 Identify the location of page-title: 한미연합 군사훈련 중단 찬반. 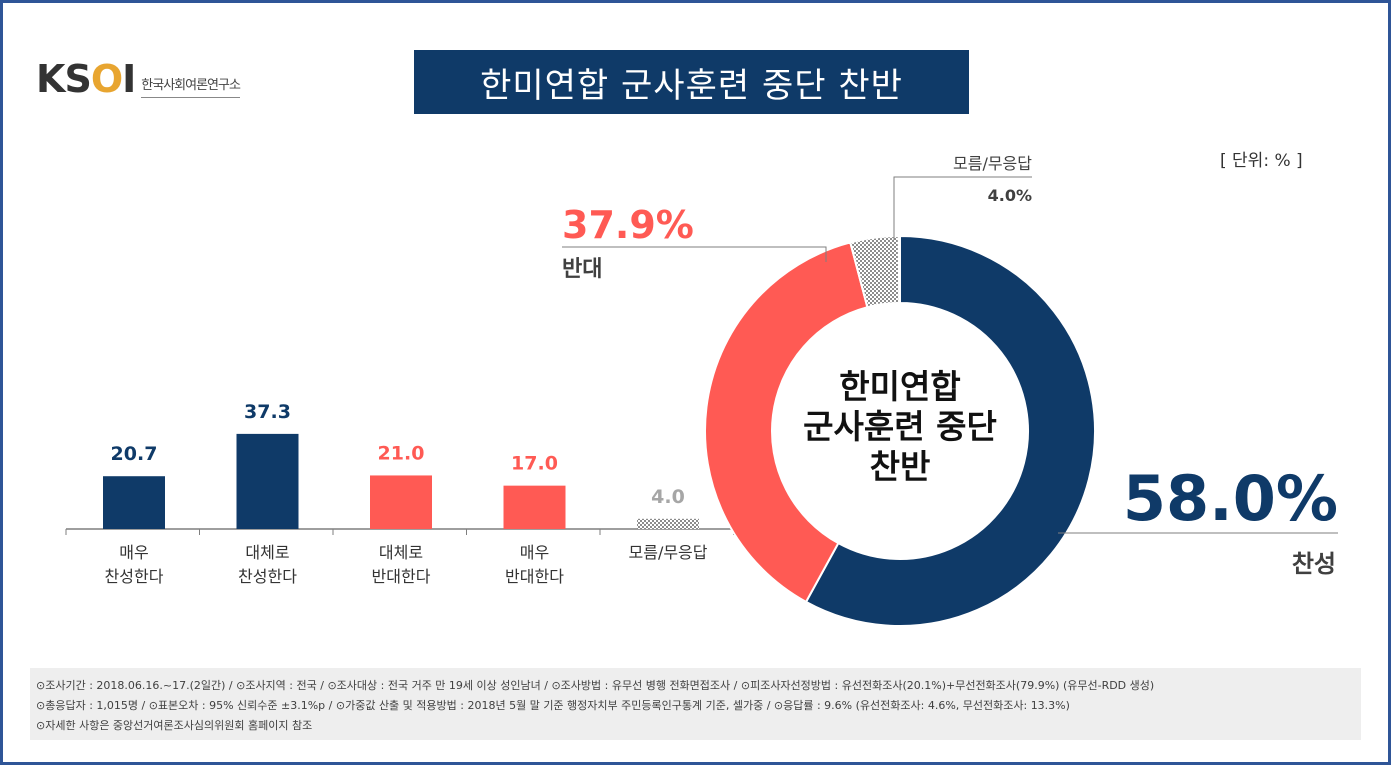
(691, 82).